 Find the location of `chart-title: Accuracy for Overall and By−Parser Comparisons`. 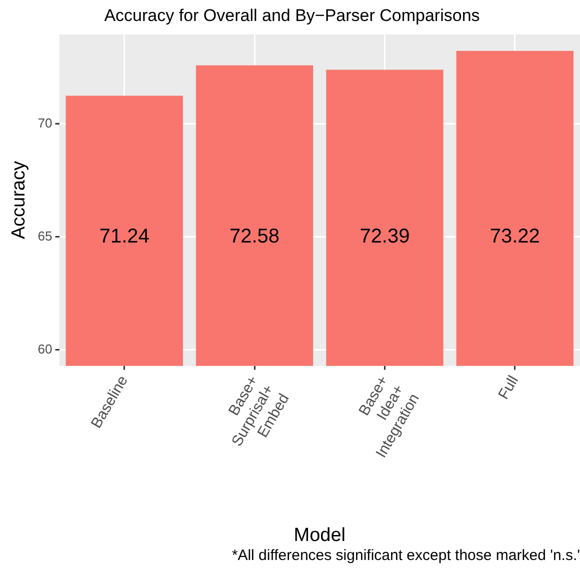

chart-title: Accuracy for Overall and By−Parser Comparisons is located at coordinates (292, 15).